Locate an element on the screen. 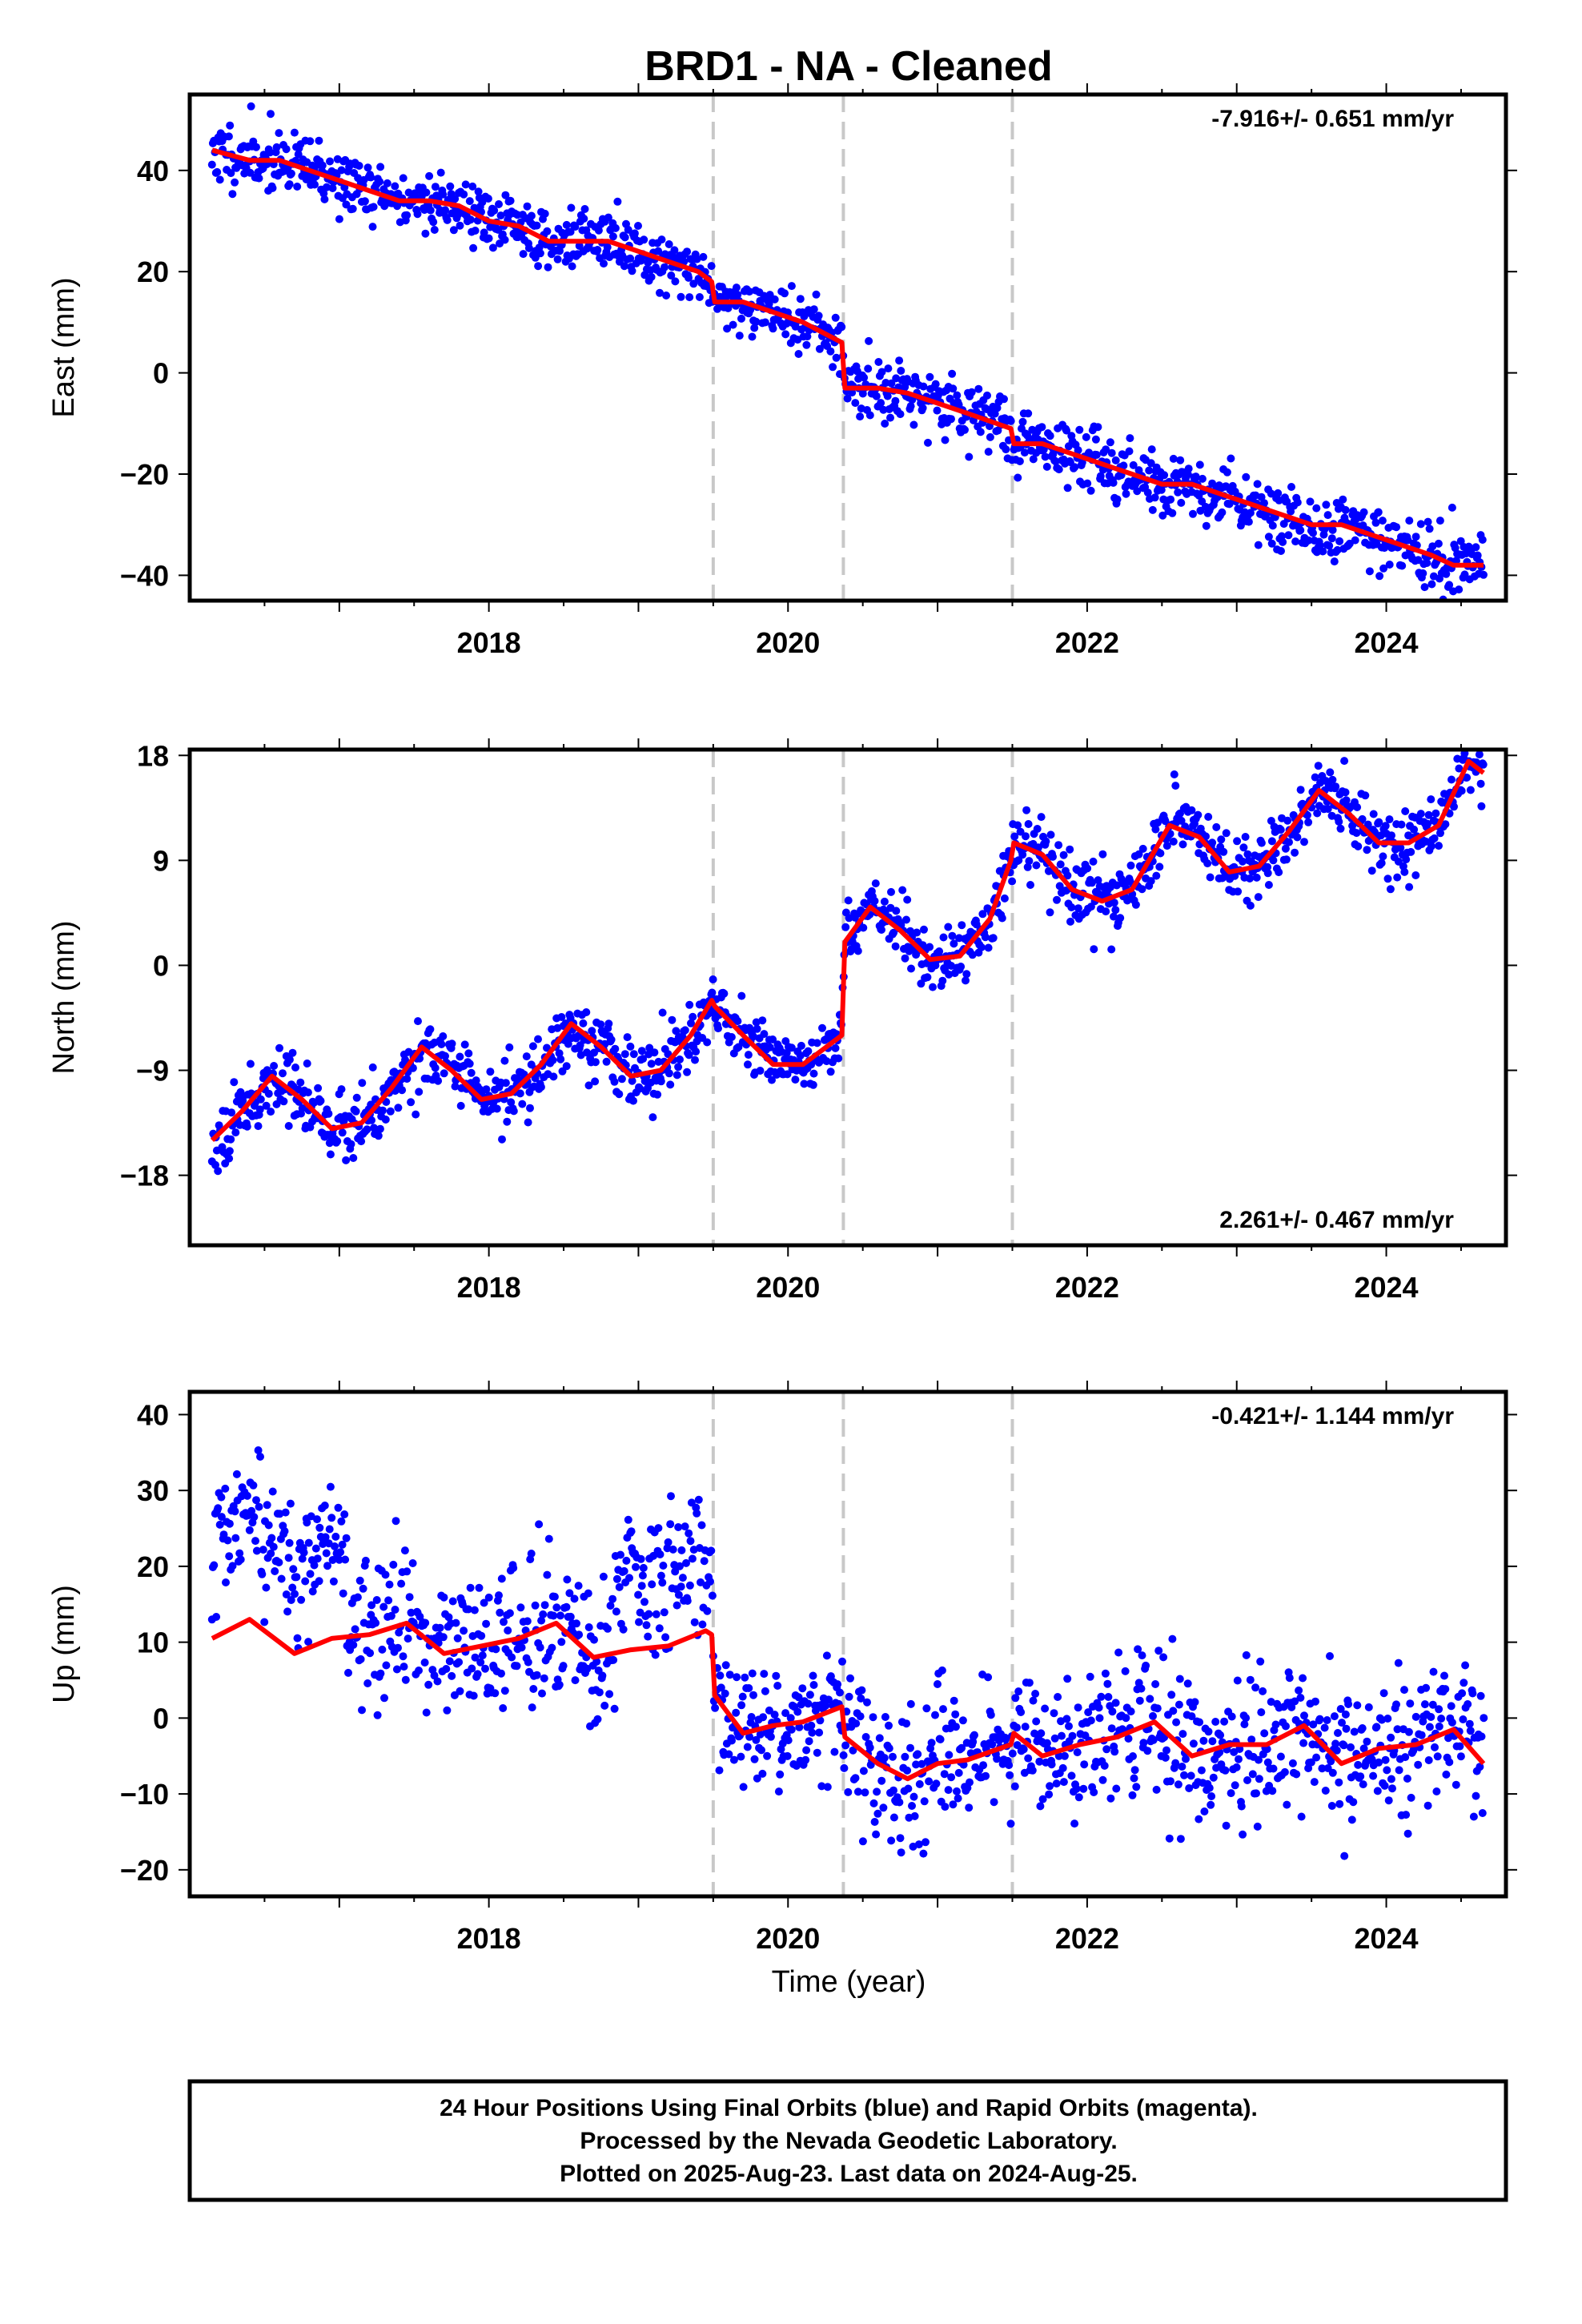  east-y-axis-label: East (mm) is located at coordinates (64, 347).